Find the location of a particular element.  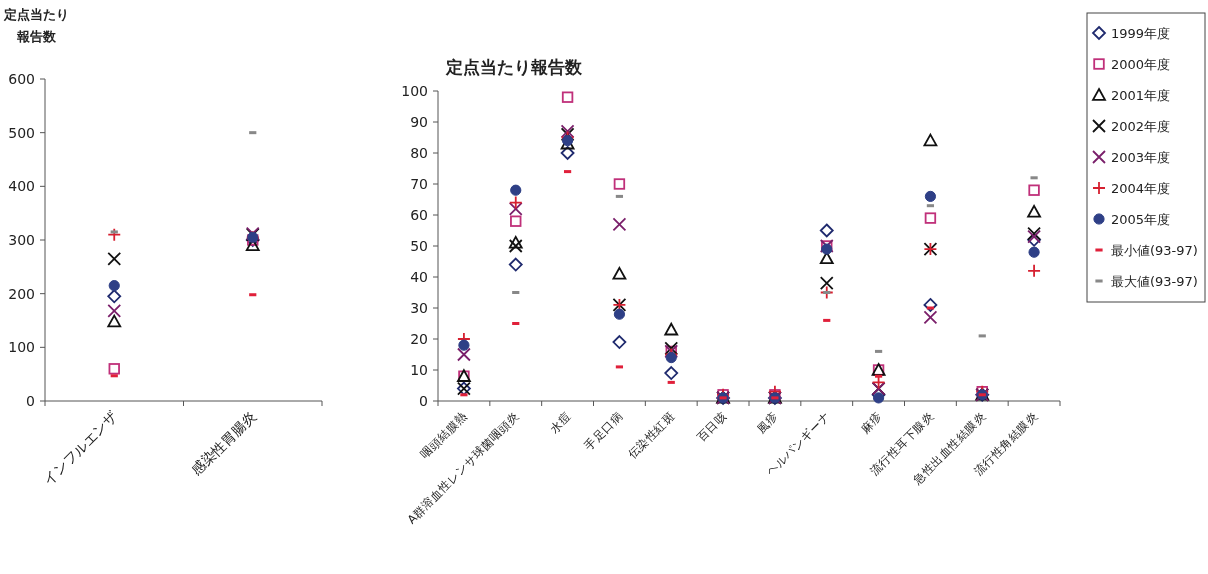

y-tick-label: 80 is located at coordinates (419, 153).